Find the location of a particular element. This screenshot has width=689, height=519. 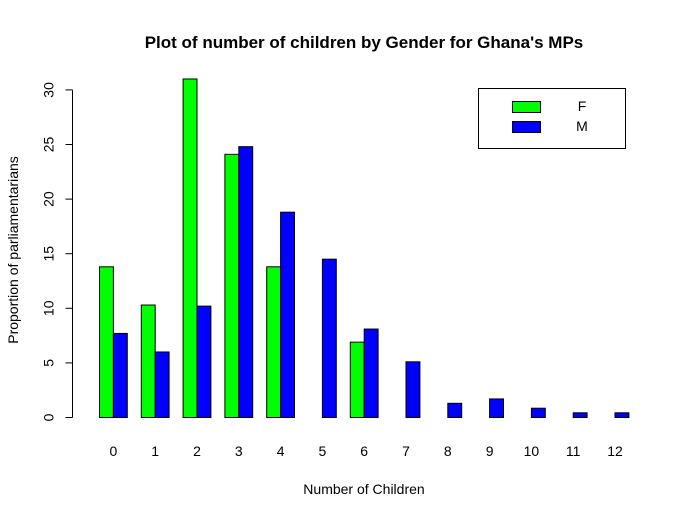

legend-swatch-F is located at coordinates (526, 107).